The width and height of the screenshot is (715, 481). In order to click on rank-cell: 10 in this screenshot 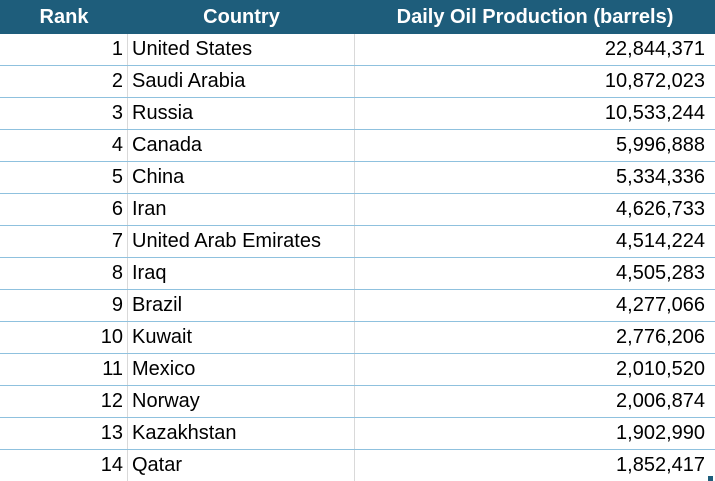, I will do `click(64, 337)`.